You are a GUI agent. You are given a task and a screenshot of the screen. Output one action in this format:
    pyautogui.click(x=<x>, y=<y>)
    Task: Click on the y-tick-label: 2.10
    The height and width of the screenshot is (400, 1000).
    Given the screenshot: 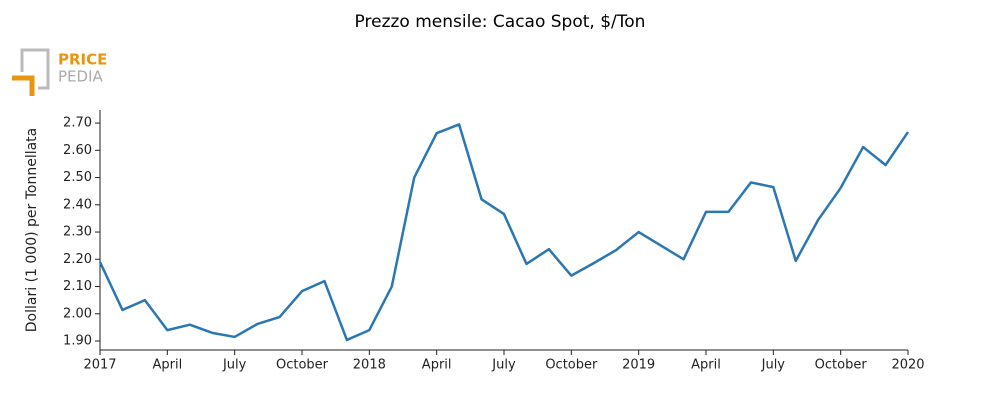 What is the action you would take?
    pyautogui.click(x=77, y=286)
    